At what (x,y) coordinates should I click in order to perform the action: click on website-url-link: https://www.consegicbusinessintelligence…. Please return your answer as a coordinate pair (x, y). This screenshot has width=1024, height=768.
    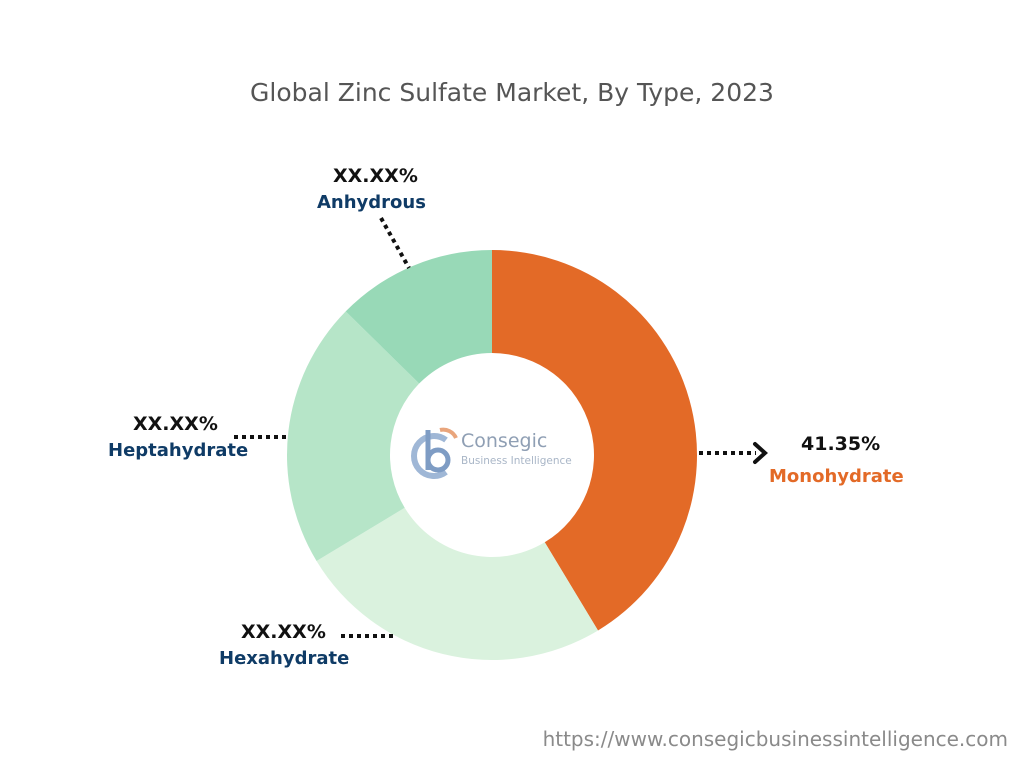
    Looking at the image, I should click on (775, 739).